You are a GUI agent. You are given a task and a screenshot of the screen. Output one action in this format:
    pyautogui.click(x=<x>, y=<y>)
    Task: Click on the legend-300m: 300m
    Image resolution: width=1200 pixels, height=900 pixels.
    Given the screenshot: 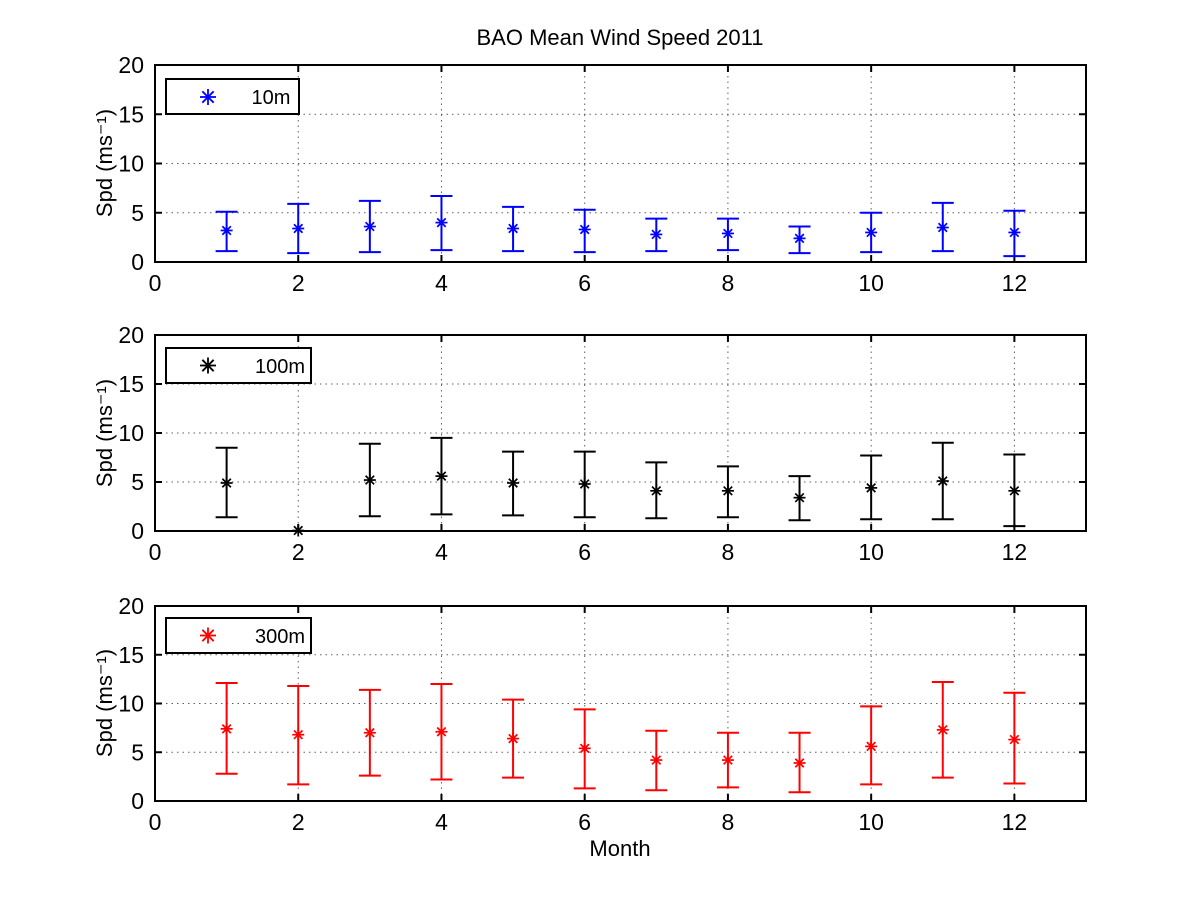 What is the action you would take?
    pyautogui.click(x=238, y=635)
    